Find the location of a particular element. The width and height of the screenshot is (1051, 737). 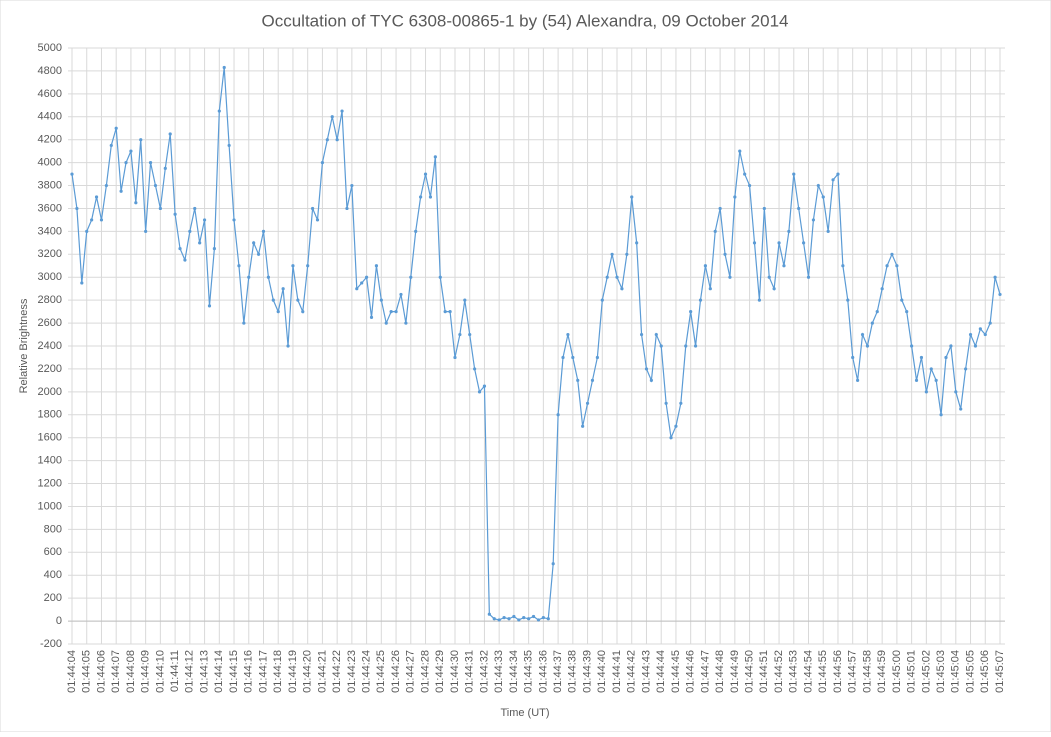

y-tick-label: 5000 is located at coordinates (50, 48).